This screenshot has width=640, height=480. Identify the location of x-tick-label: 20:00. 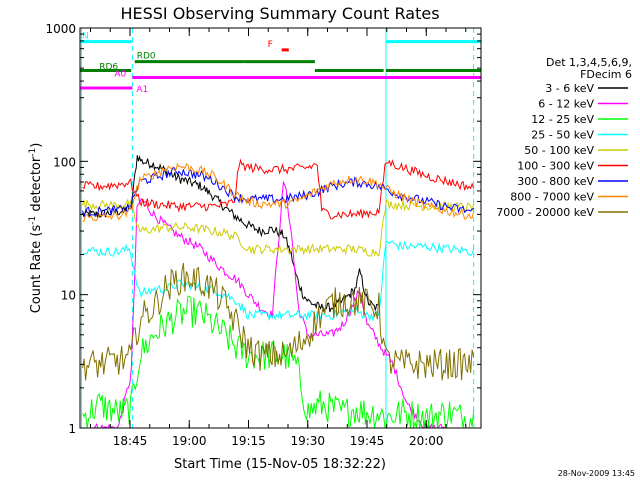
(426, 441).